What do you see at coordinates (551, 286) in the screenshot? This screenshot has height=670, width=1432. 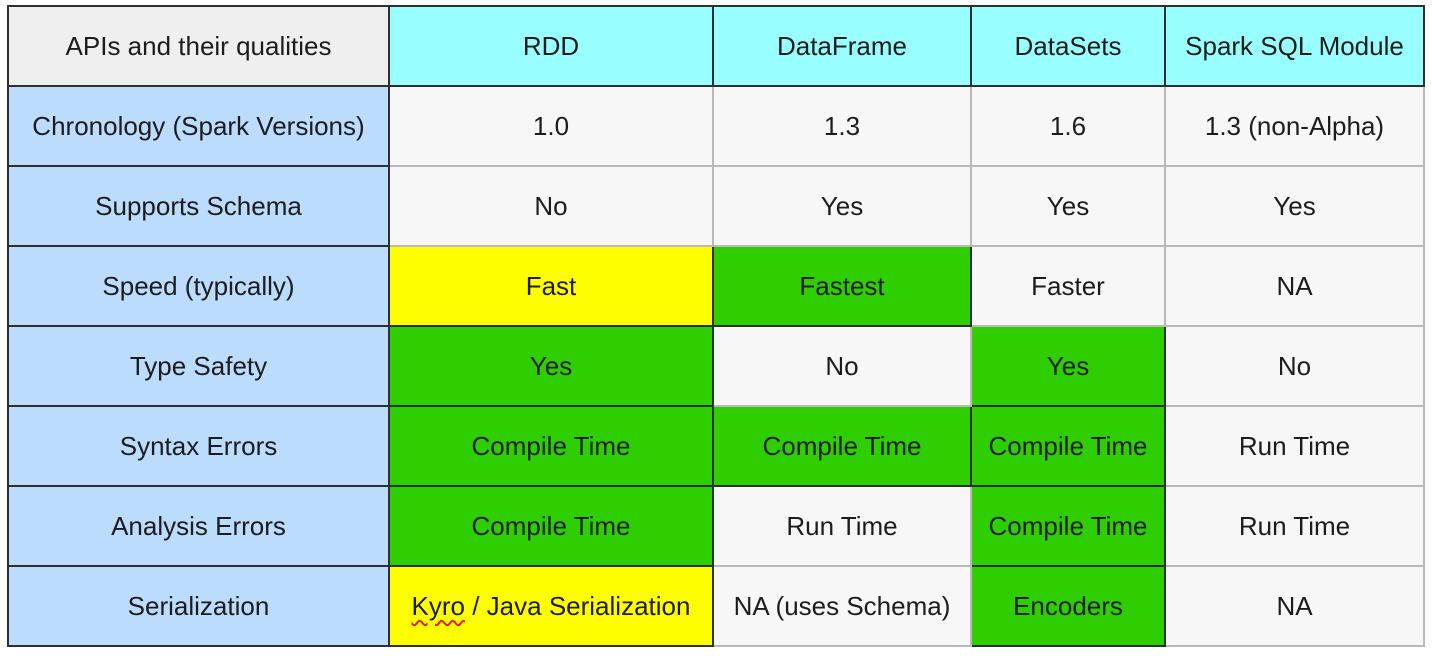 I see `table-cell: Fast` at bounding box center [551, 286].